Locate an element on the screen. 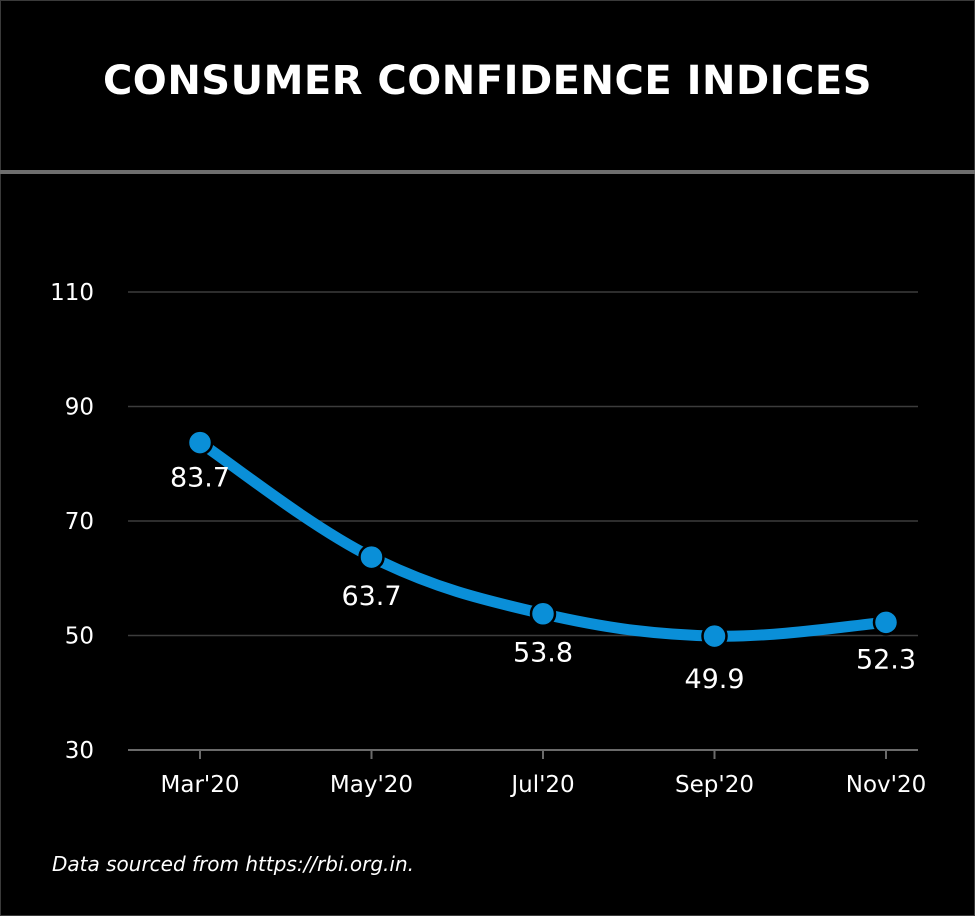  x-tick-label: Jul'20 is located at coordinates (541, 785).